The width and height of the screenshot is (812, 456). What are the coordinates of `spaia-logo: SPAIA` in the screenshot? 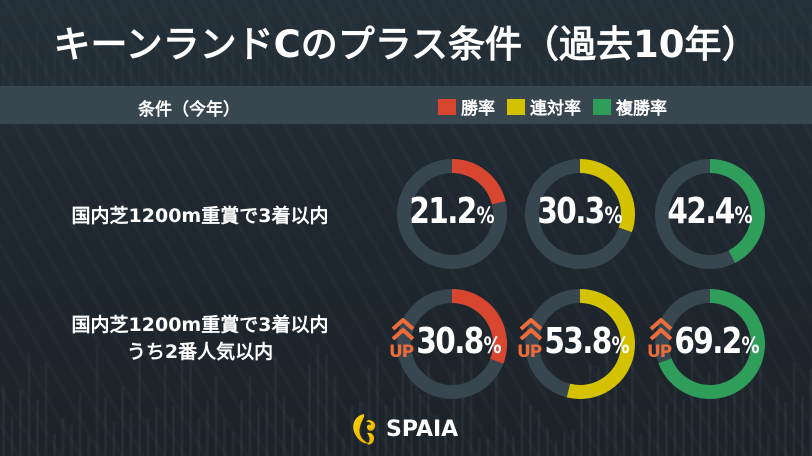 It's located at (404, 429).